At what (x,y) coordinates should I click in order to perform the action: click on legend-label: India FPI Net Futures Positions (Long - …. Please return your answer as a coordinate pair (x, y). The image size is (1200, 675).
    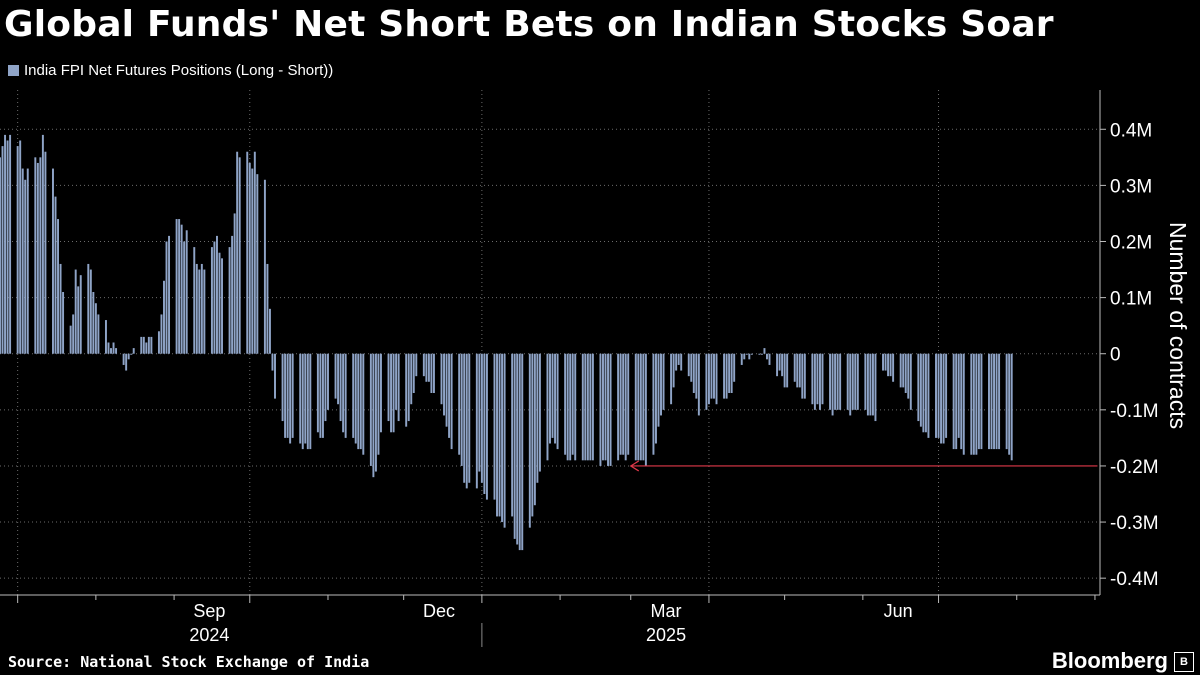
    Looking at the image, I should click on (179, 70).